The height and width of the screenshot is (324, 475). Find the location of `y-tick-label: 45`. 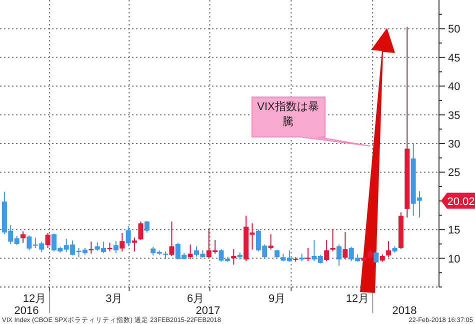

y-tick-label: 45 is located at coordinates (454, 58).